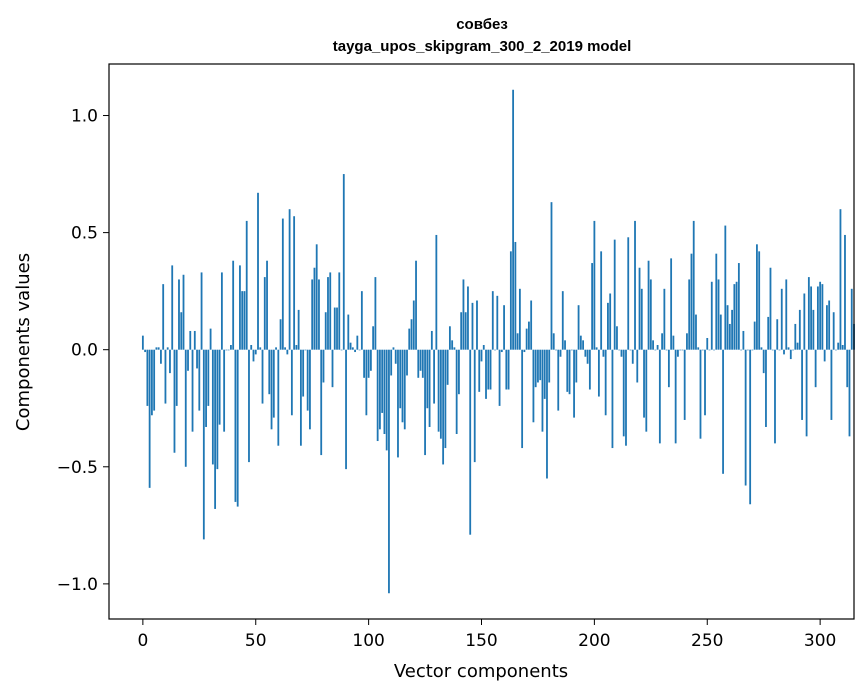  Describe the element at coordinates (368, 641) in the screenshot. I see `x-tick-label-100: 100` at that location.